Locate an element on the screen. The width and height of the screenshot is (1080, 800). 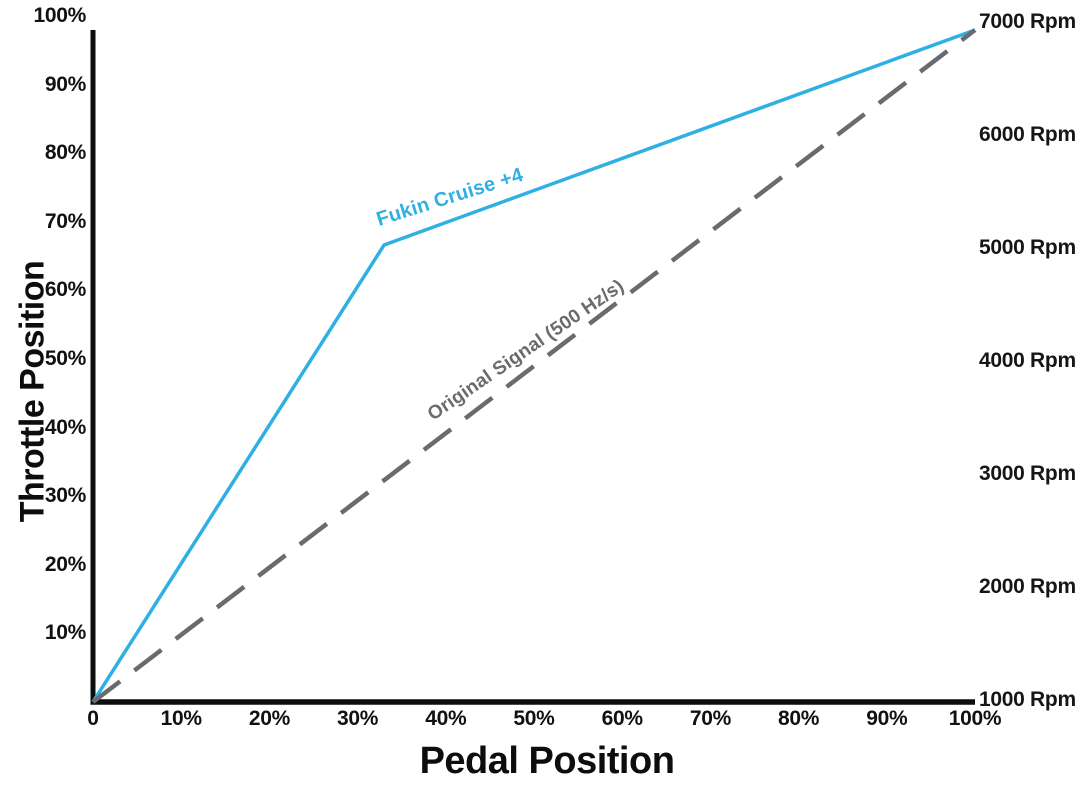
x-axis-title: Pedal Position is located at coordinates (547, 761).